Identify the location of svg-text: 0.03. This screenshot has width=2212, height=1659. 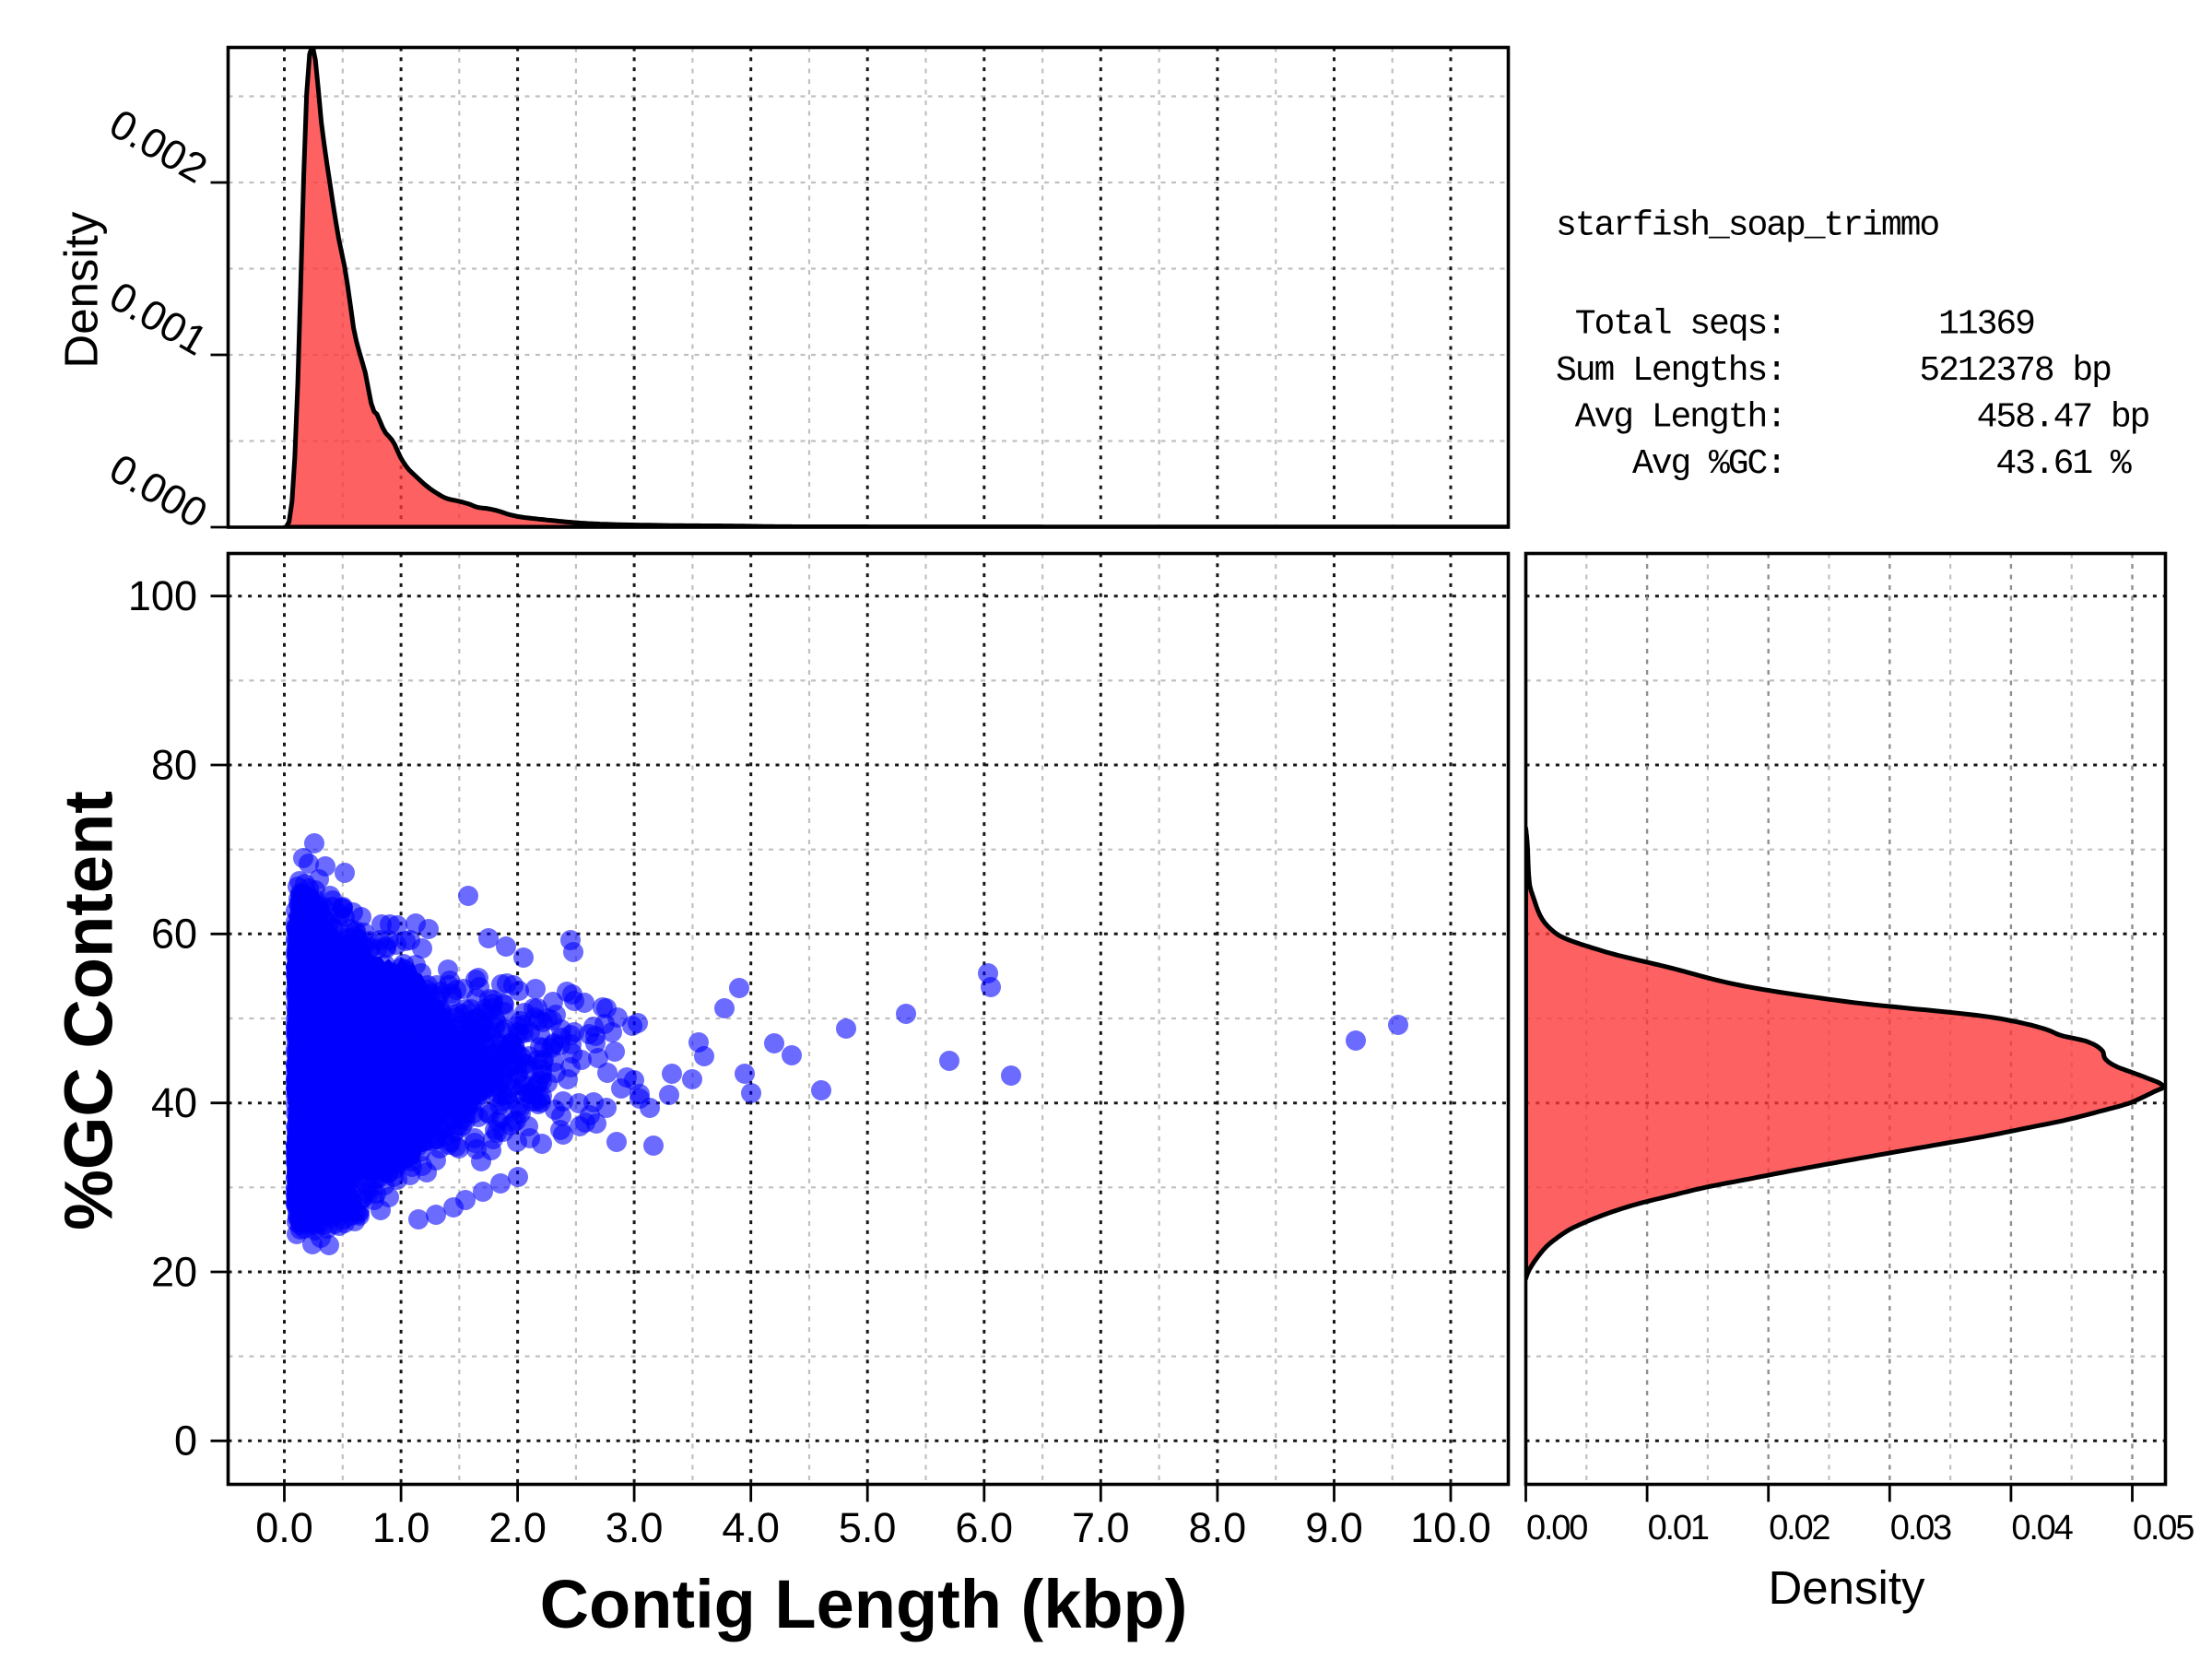
(1920, 1528).